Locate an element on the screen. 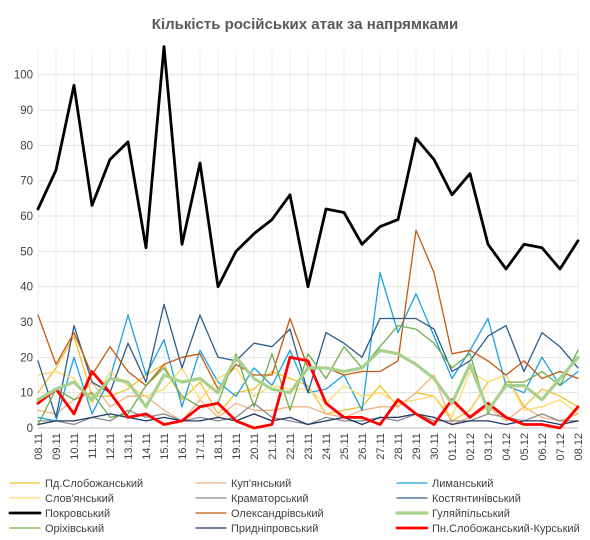 The image size is (590, 540). x-tick-label: 03.12 is located at coordinates (489, 447).